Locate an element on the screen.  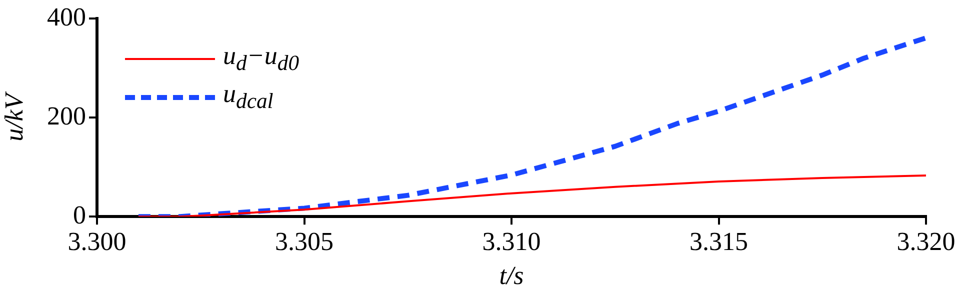
x-tick-label: 3.305 is located at coordinates (304, 241).